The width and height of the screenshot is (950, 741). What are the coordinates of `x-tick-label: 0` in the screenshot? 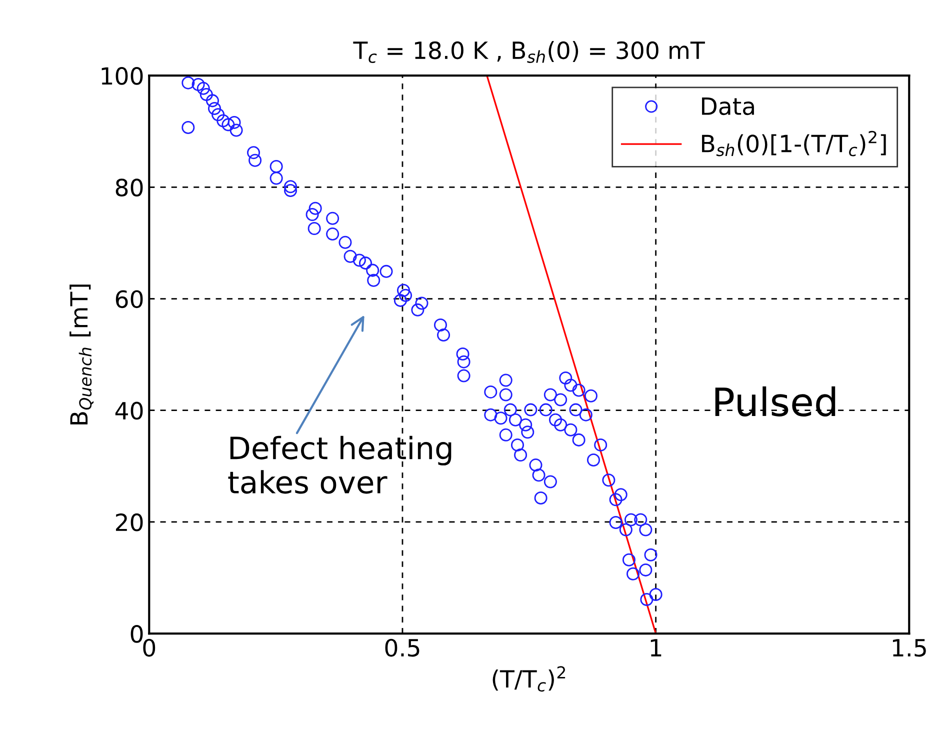 It's located at (149, 647).